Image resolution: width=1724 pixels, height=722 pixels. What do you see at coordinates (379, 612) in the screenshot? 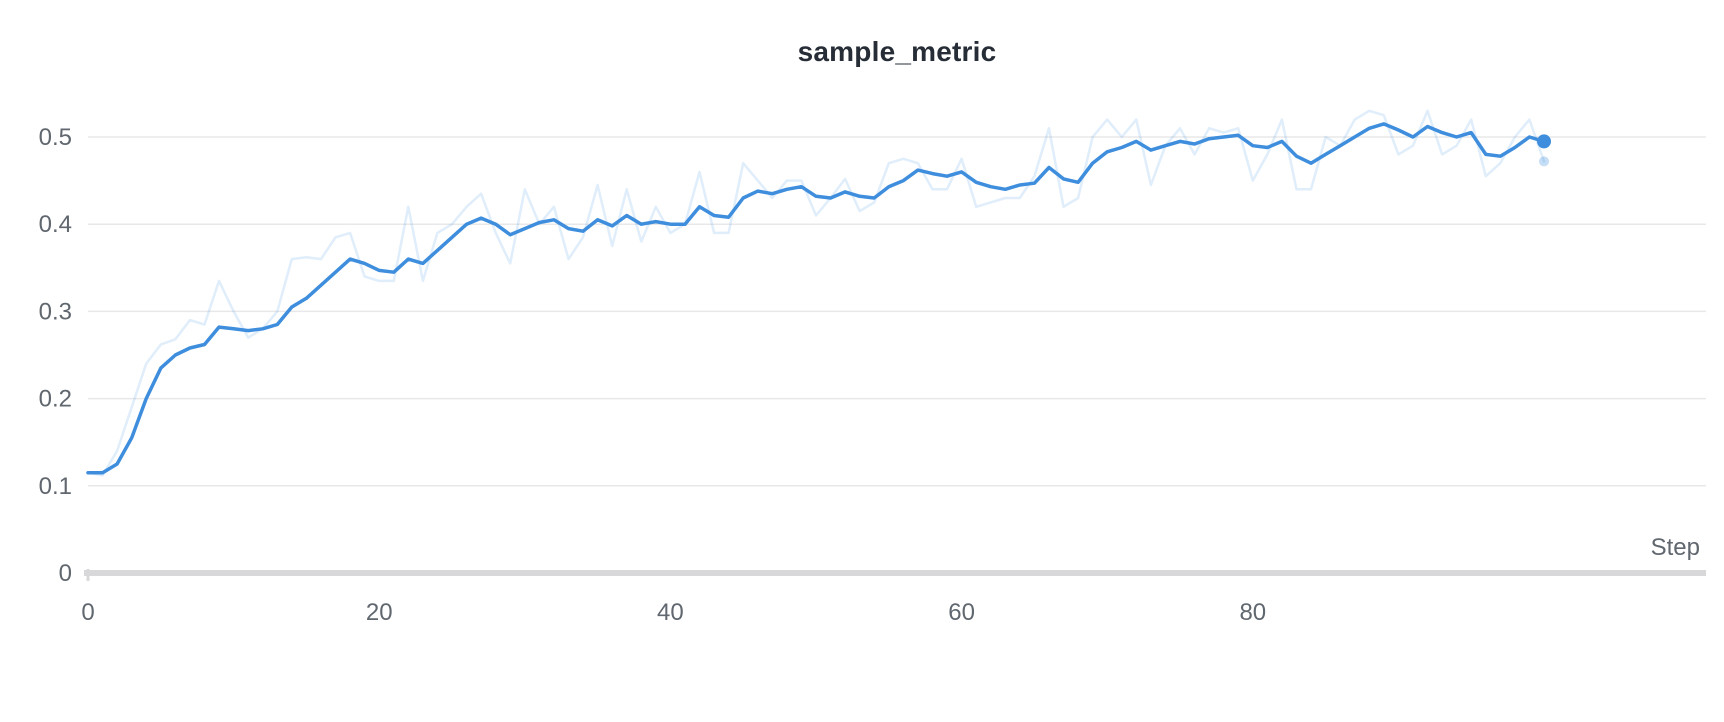
I see `x-tick-label: 20` at bounding box center [379, 612].